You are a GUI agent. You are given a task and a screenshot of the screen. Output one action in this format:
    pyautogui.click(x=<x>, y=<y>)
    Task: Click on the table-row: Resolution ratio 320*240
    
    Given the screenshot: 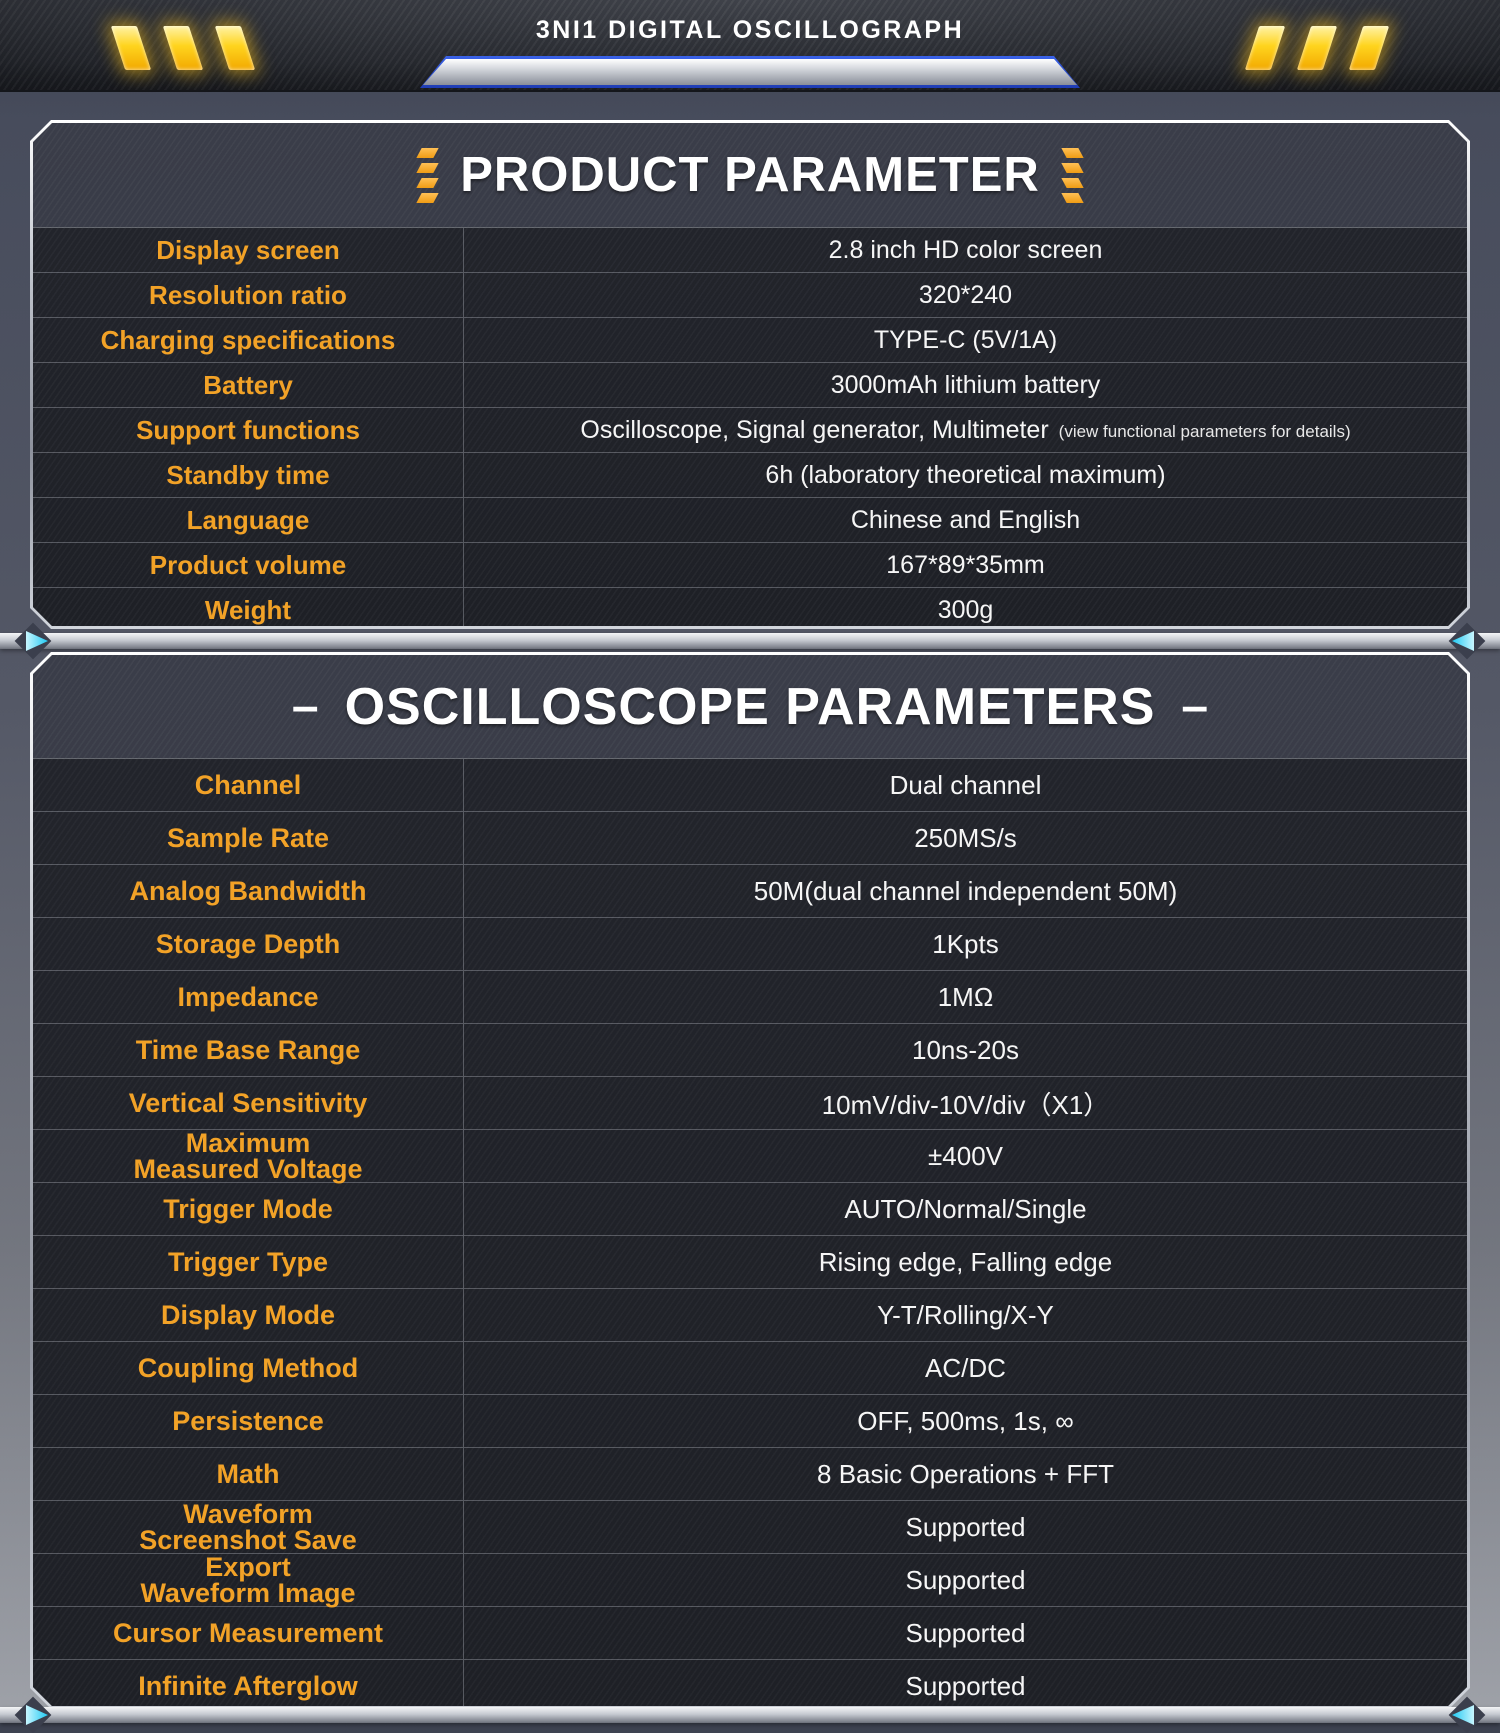 What is the action you would take?
    pyautogui.click(x=750, y=295)
    